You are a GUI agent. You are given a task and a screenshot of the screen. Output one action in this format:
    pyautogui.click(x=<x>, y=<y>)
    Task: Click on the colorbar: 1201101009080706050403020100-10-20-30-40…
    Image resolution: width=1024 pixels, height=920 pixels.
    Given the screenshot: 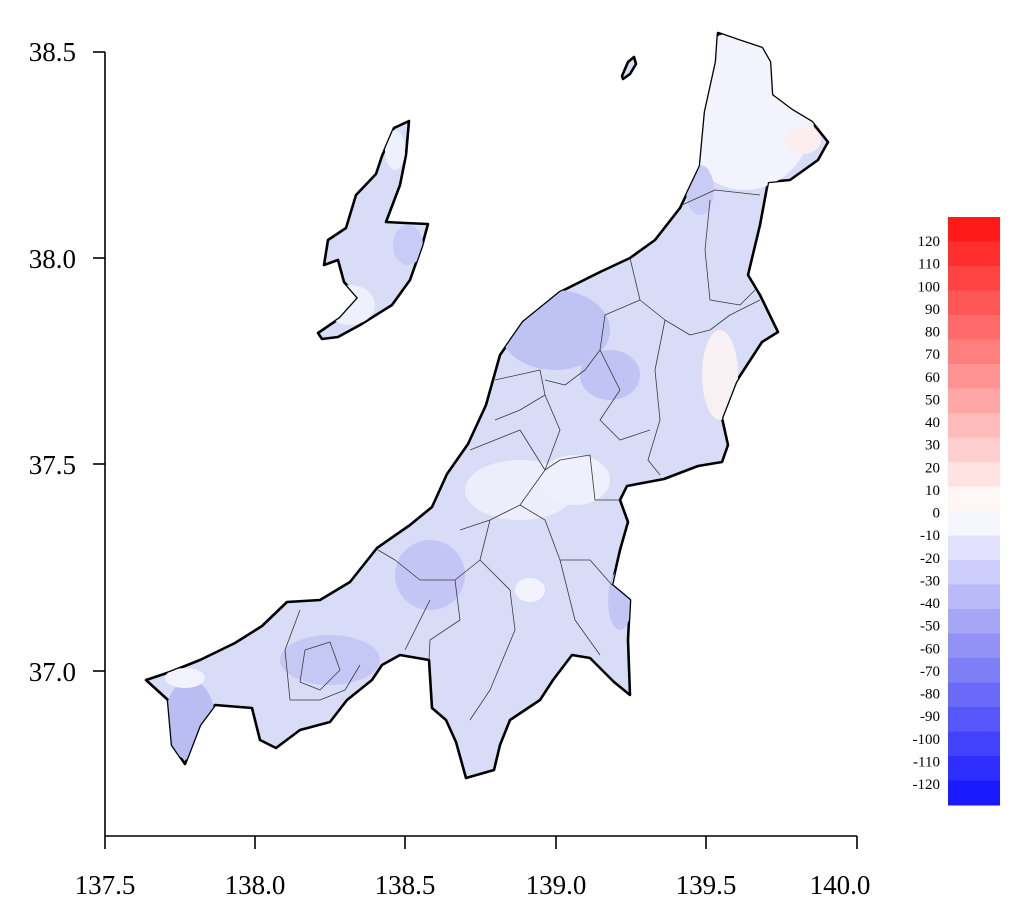 What is the action you would take?
    pyautogui.click(x=956, y=511)
    